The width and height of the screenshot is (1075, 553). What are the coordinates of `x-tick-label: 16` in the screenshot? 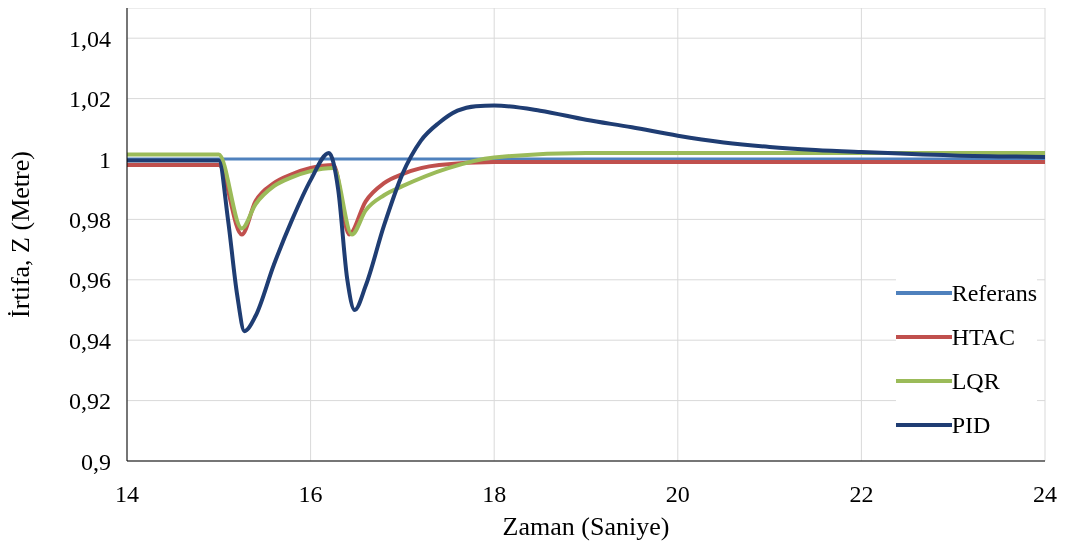 It's located at (310, 494).